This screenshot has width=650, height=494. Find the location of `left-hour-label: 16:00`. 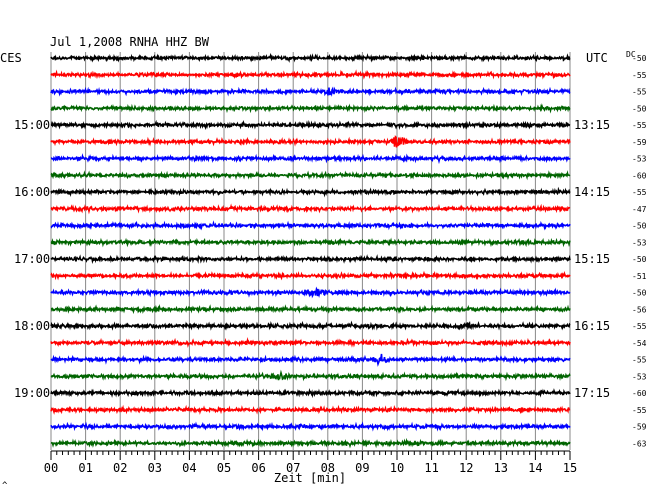

left-hour-label: 16:00 is located at coordinates (32, 192).